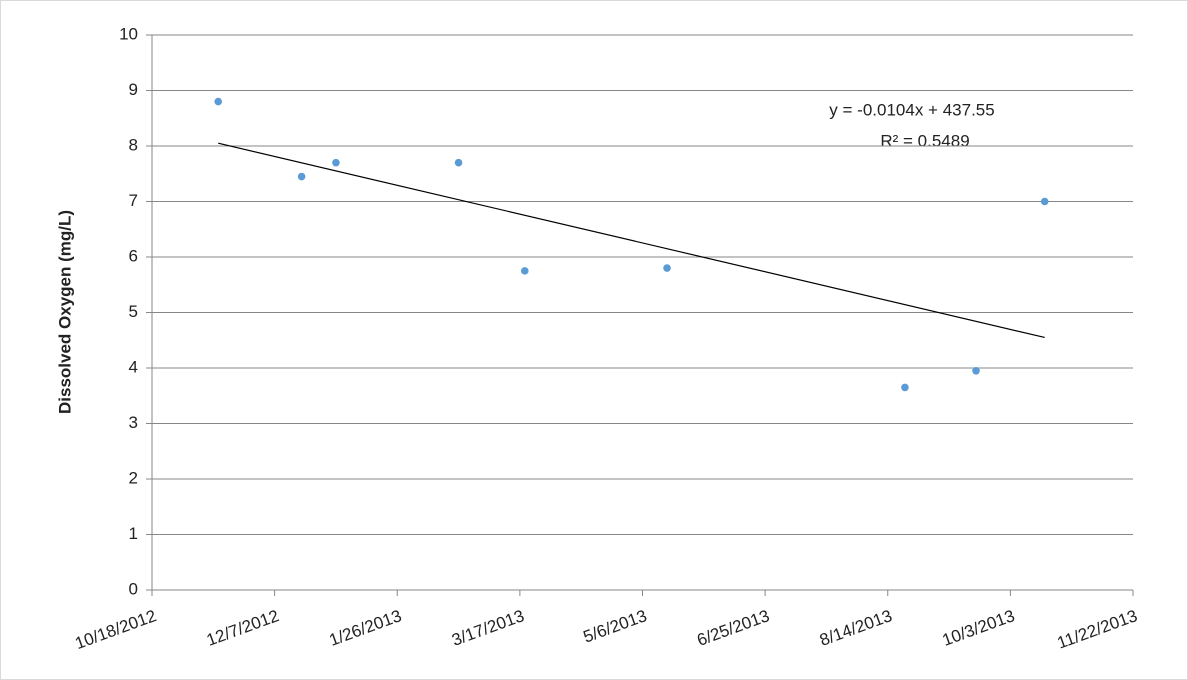 The height and width of the screenshot is (680, 1188). What do you see at coordinates (133, 255) in the screenshot?
I see `y-tick-label: 6` at bounding box center [133, 255].